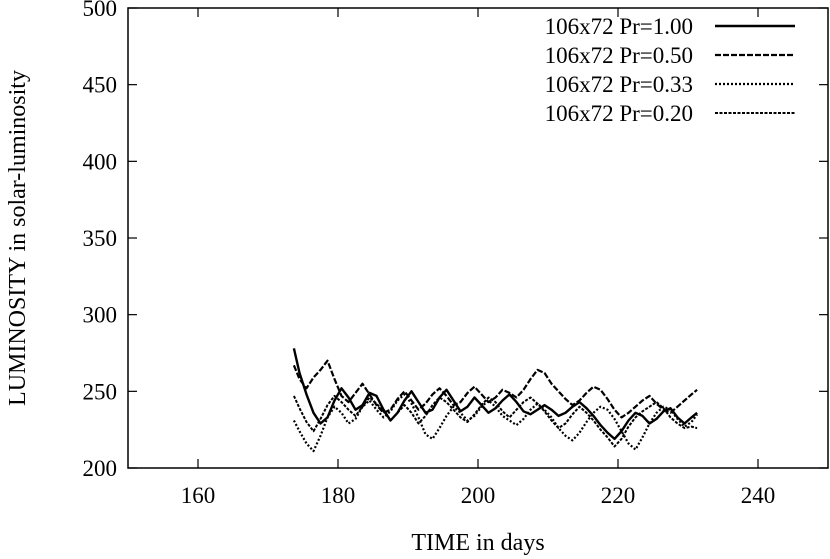  What do you see at coordinates (18, 238) in the screenshot?
I see `y-axis-title: LUMINOSITY in solar-luminosity` at bounding box center [18, 238].